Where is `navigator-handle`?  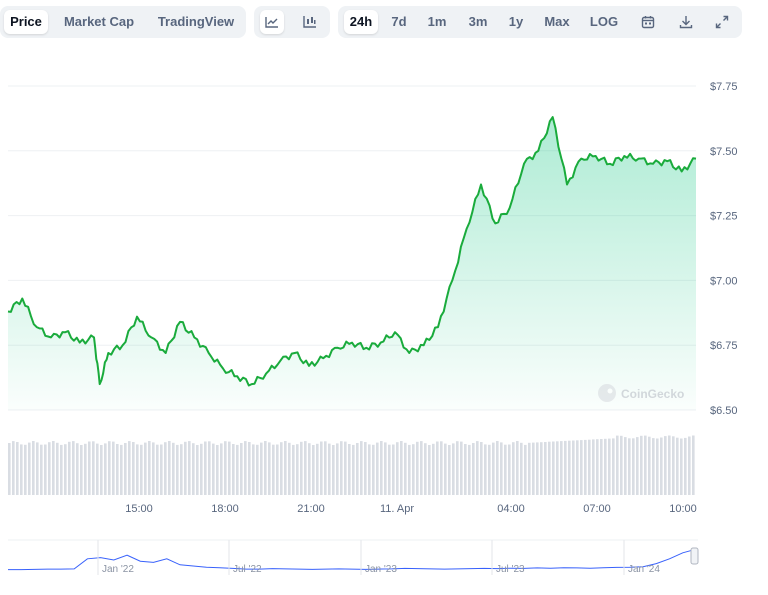
navigator-handle is located at coordinates (694, 556).